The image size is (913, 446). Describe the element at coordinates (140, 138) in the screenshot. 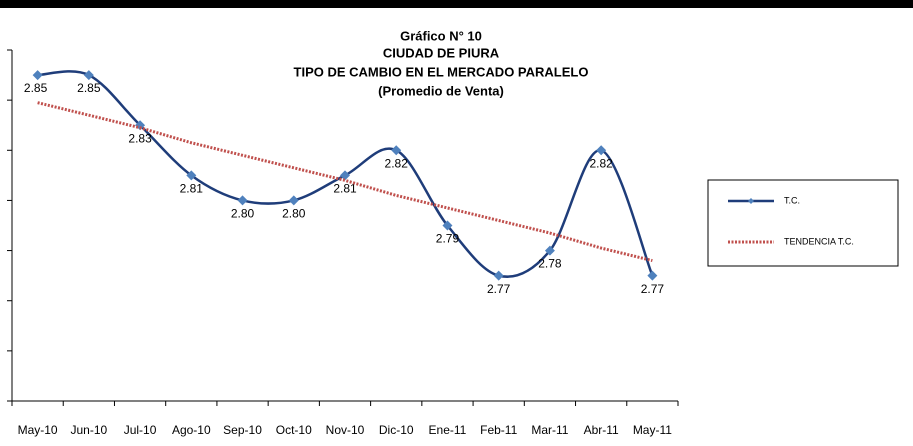

I see `data-label: 2.83` at that location.